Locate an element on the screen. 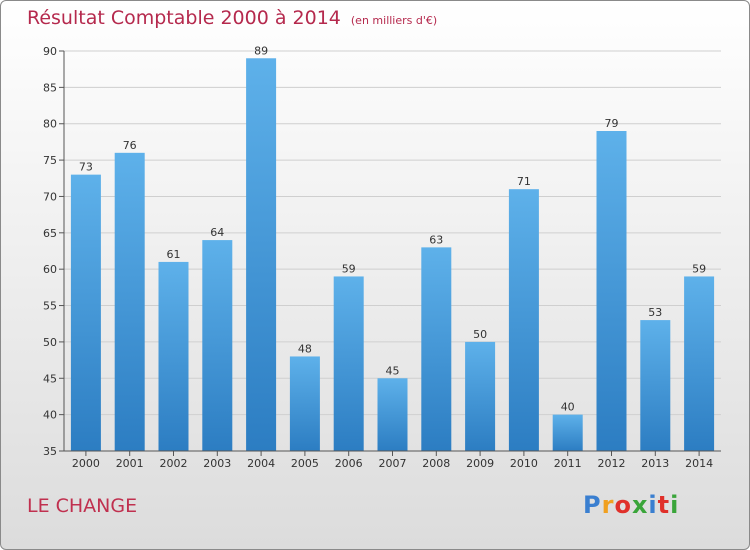 This screenshot has width=750, height=550. x-tick-label: 2011 is located at coordinates (568, 463).